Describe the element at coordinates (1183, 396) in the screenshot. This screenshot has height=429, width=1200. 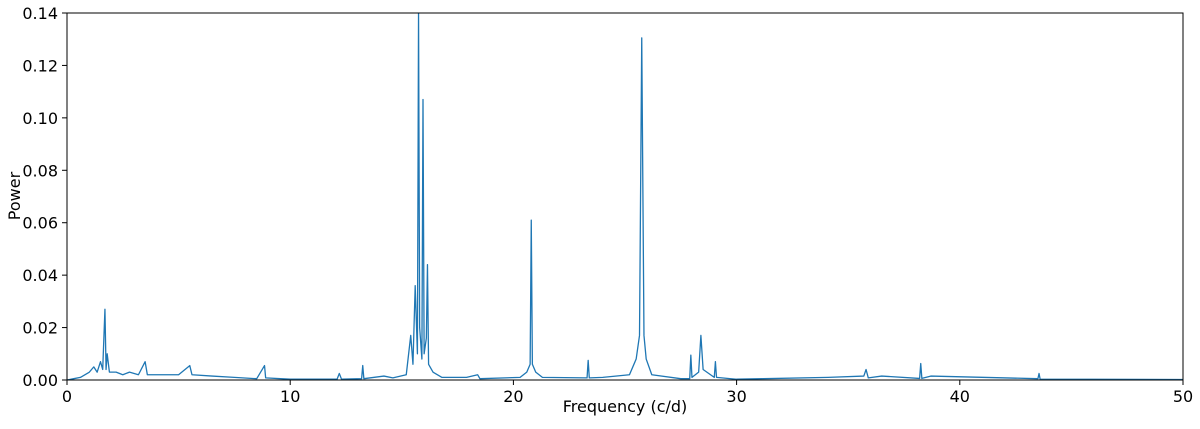
I see `x-tick-label: 50` at that location.